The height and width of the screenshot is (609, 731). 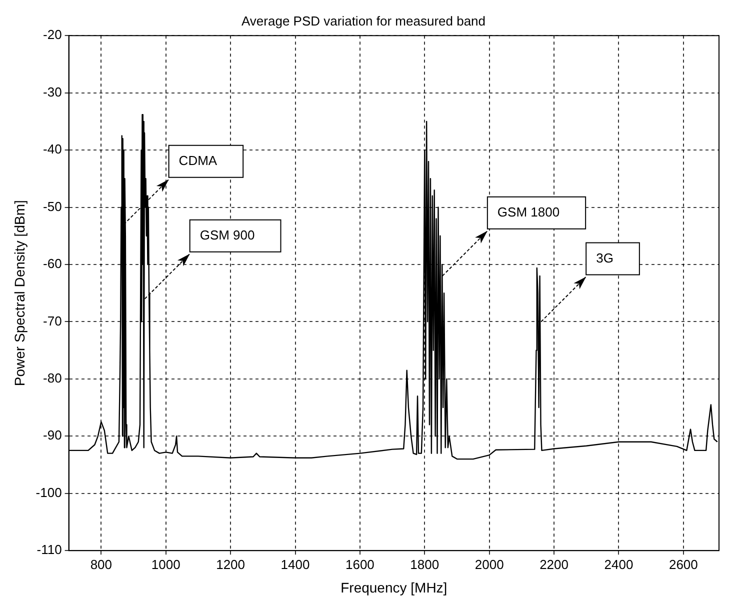 I want to click on y-tick-label: -80, so click(x=52, y=378).